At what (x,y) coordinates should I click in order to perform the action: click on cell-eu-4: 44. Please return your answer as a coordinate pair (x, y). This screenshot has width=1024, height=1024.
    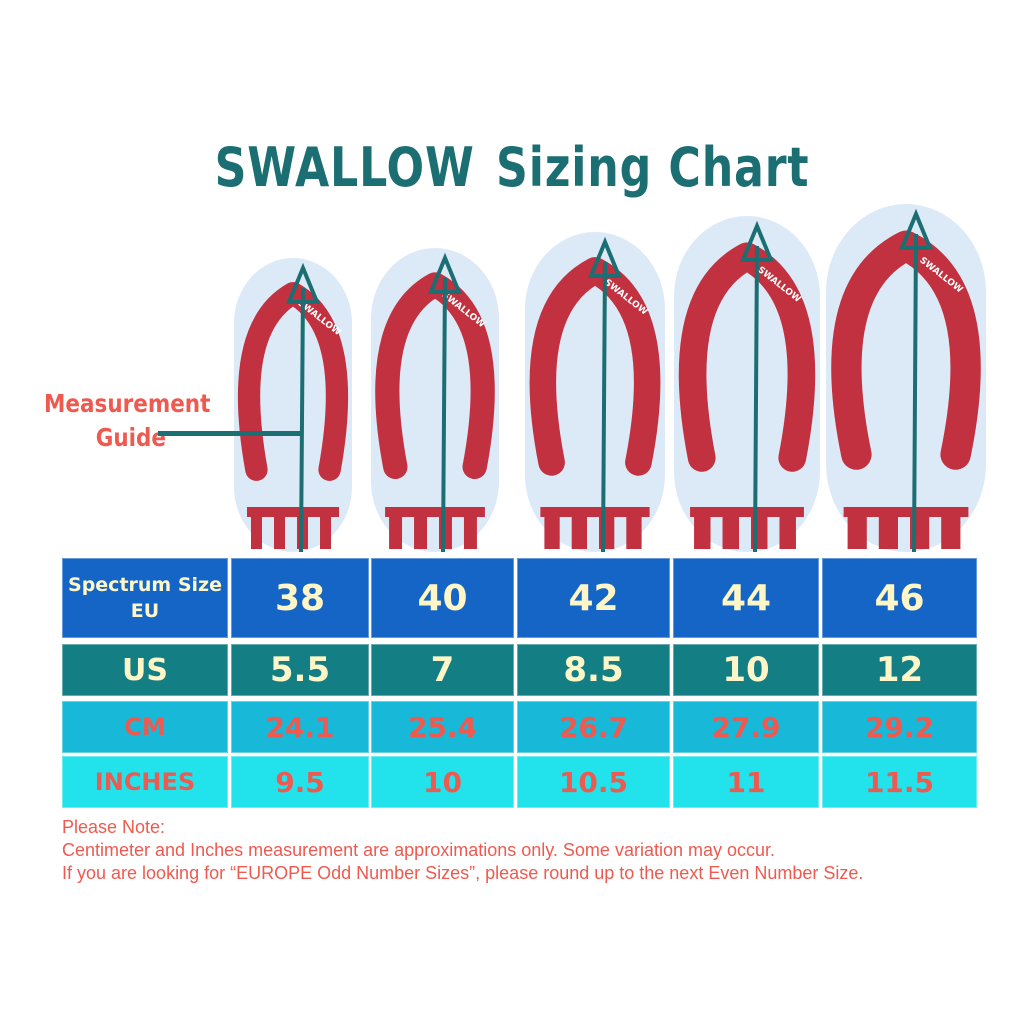
    Looking at the image, I should click on (746, 598).